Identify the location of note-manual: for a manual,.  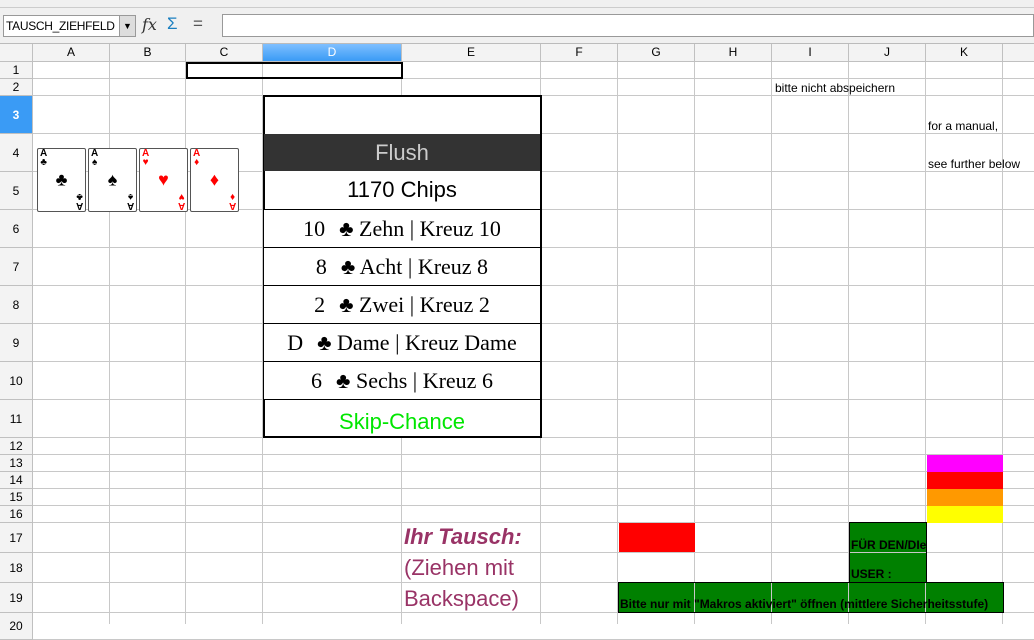
(963, 126).